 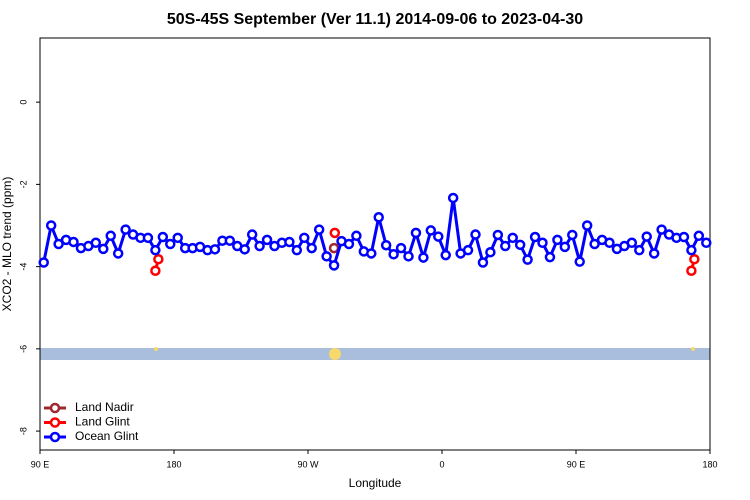 I want to click on y-tick-label: -6, so click(x=23, y=349).